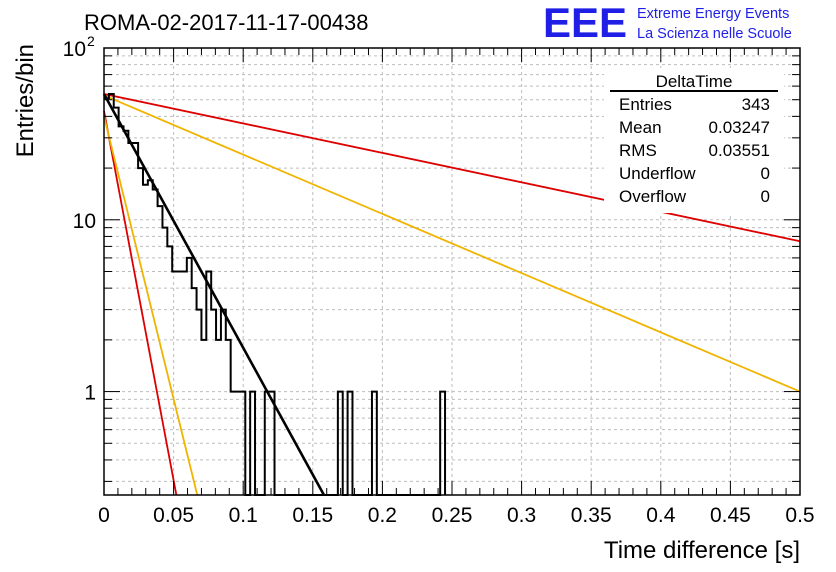 The image size is (836, 572). I want to click on stats-row-label: Entries, so click(645, 104).